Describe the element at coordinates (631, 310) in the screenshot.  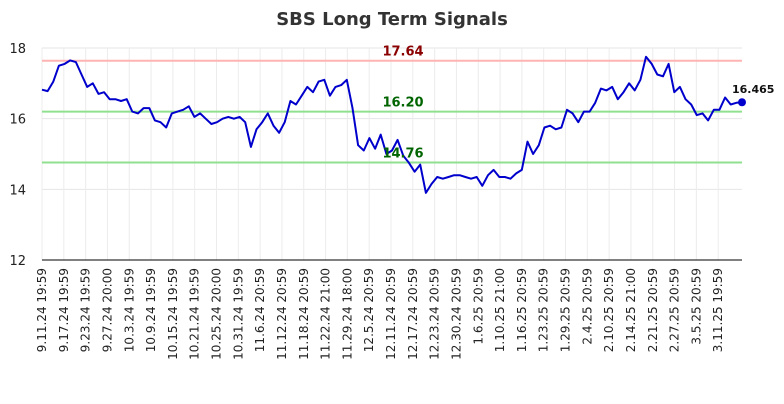
I see `x-tick-label: 2.14.25 21:00` at that location.